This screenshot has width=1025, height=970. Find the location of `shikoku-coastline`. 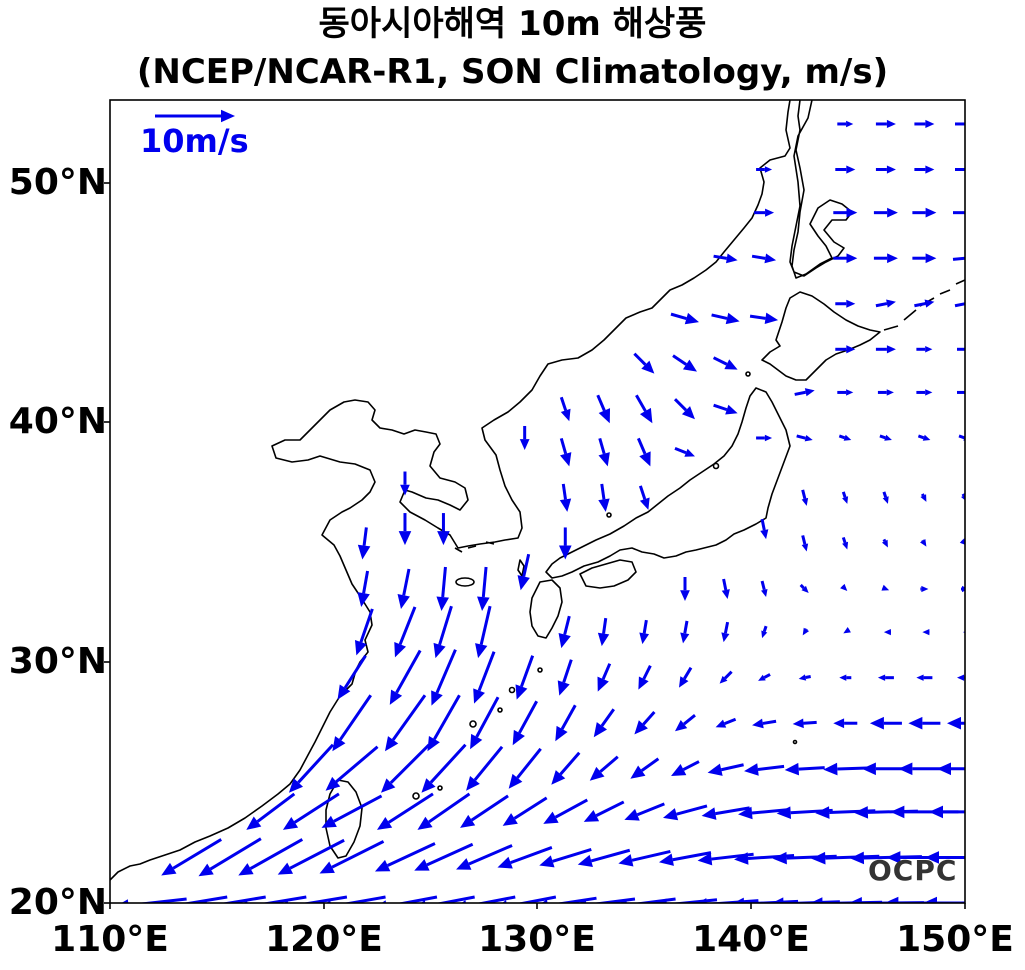

shikoku-coastline is located at coordinates (608, 574).